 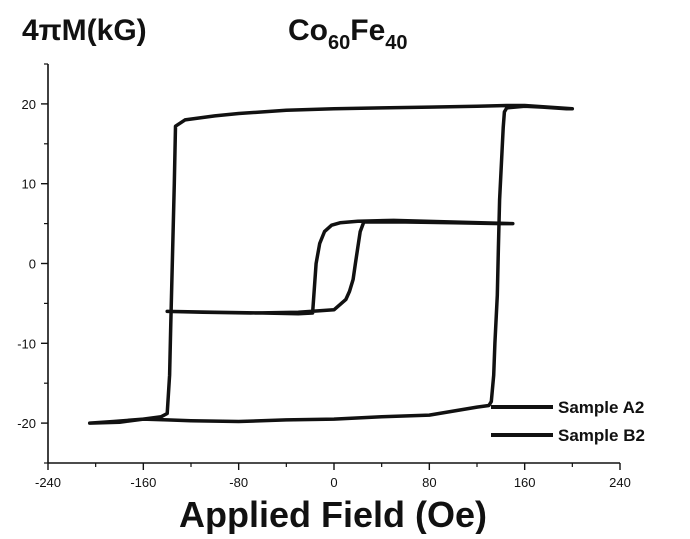 I want to click on y-tick-label: 10, so click(x=29, y=184).